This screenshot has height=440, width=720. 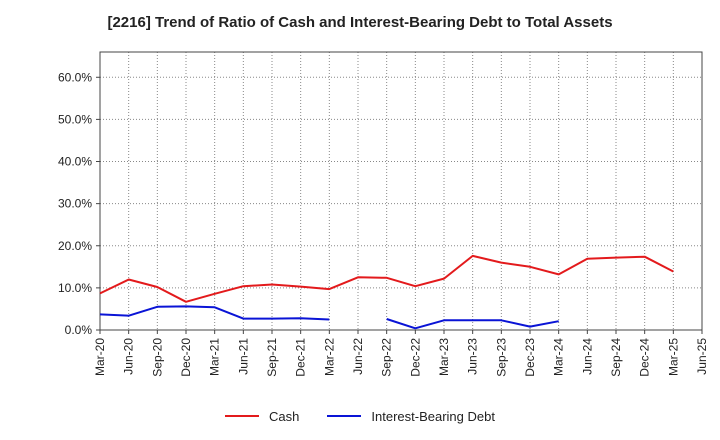 I want to click on legend-swatch-interest-bearing-debt, so click(x=344, y=416).